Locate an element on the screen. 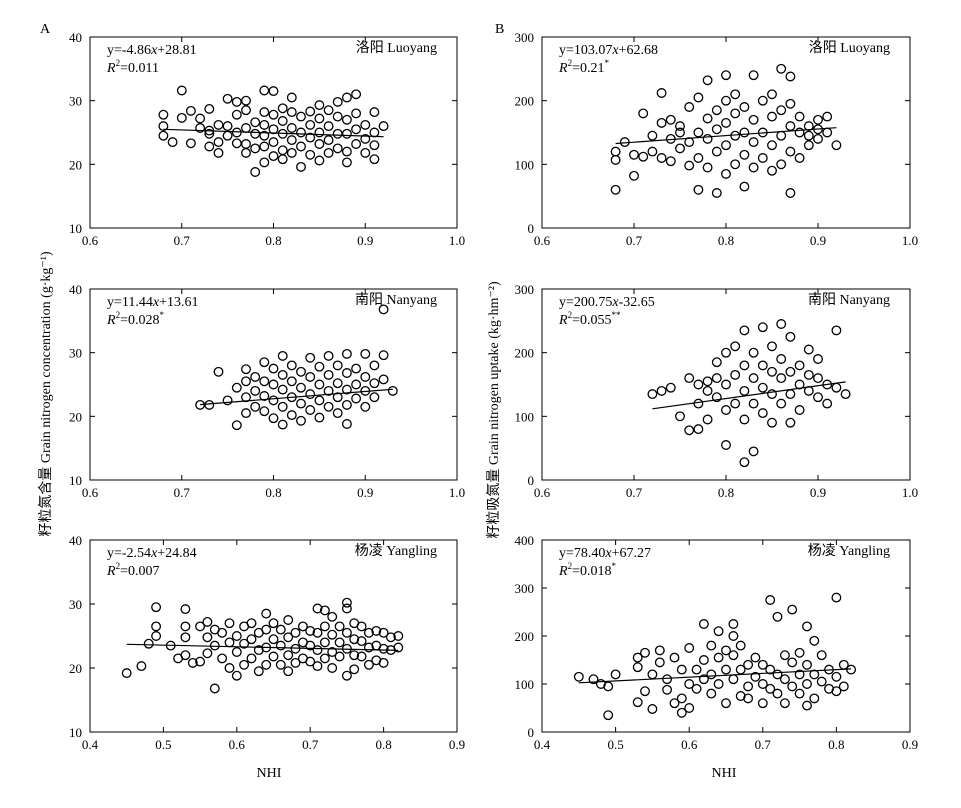  y-tick-label: 0 is located at coordinates (531, 480).